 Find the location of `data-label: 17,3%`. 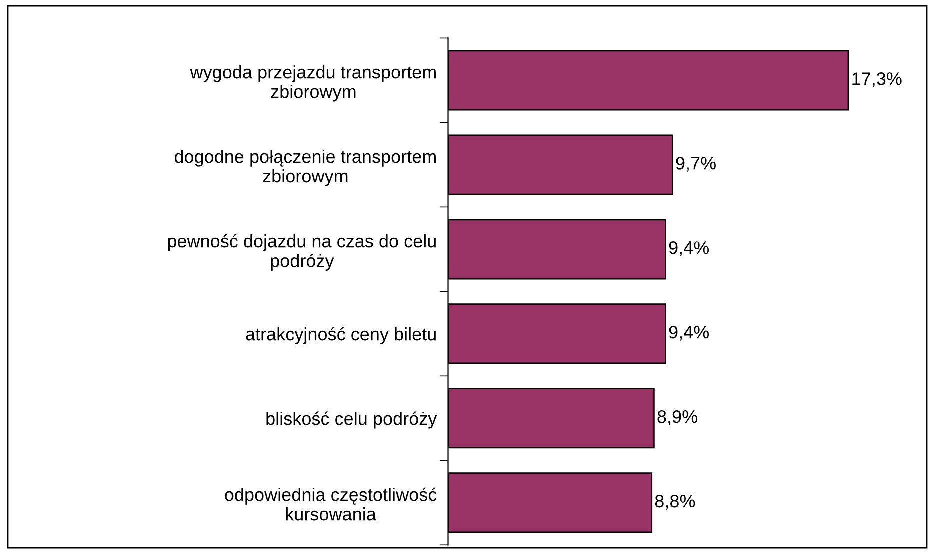

data-label: 17,3% is located at coordinates (877, 80).